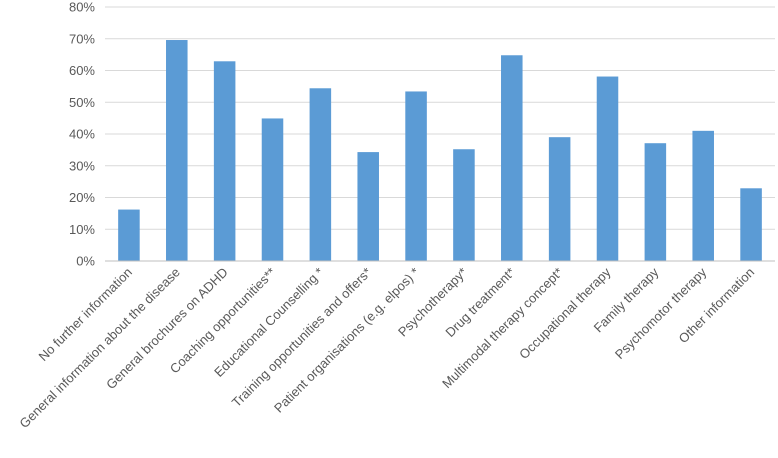  Describe the element at coordinates (82, 165) in the screenshot. I see `y-tick-label: 30%` at that location.